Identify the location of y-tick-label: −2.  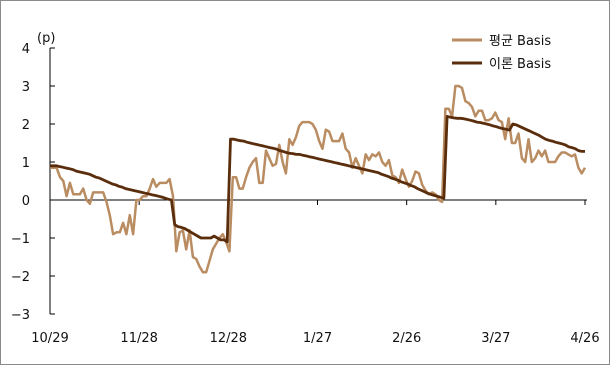
(20, 277).